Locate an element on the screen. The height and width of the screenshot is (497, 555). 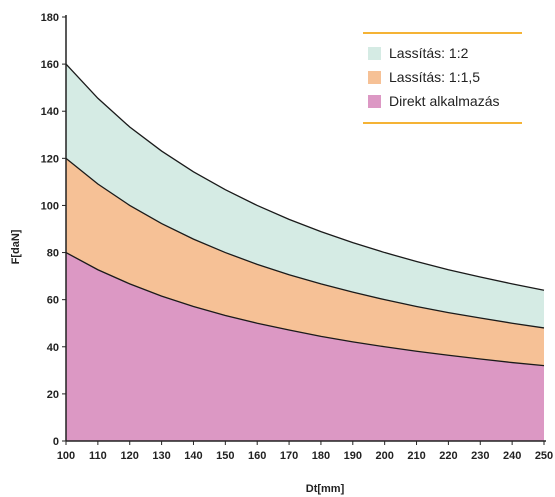
x-tick-label: 130 is located at coordinates (161, 456).